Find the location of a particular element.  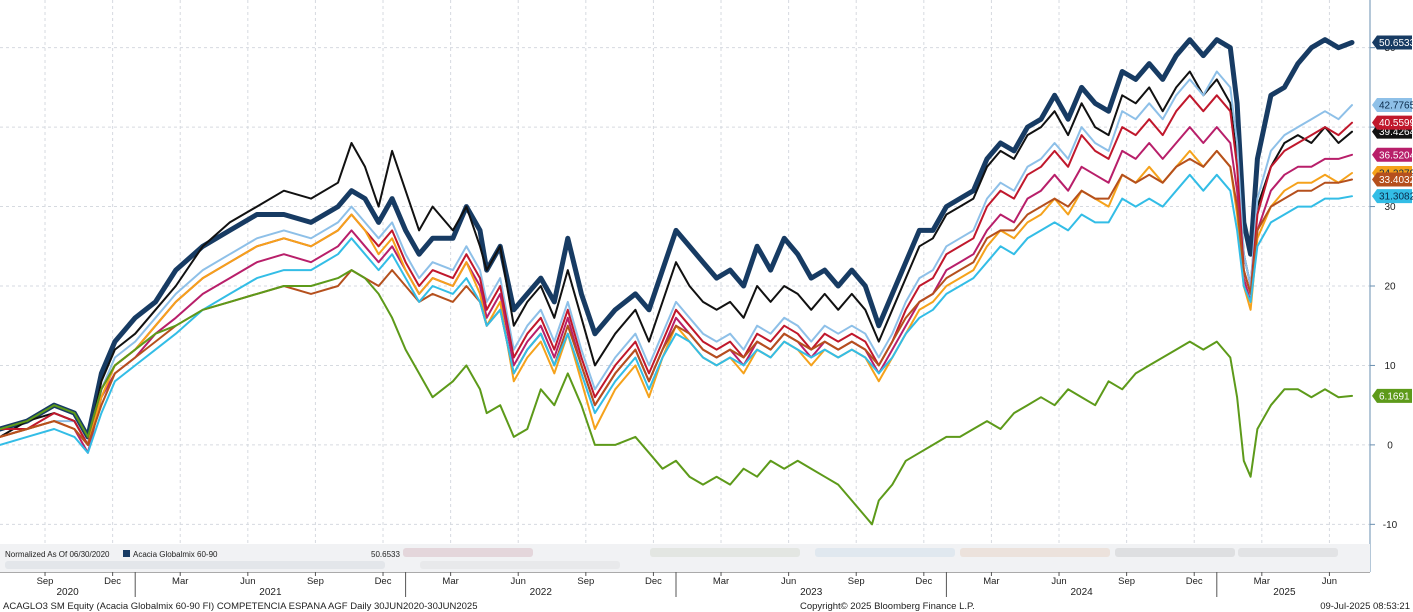

x-year-label: 2020 is located at coordinates (67, 592).